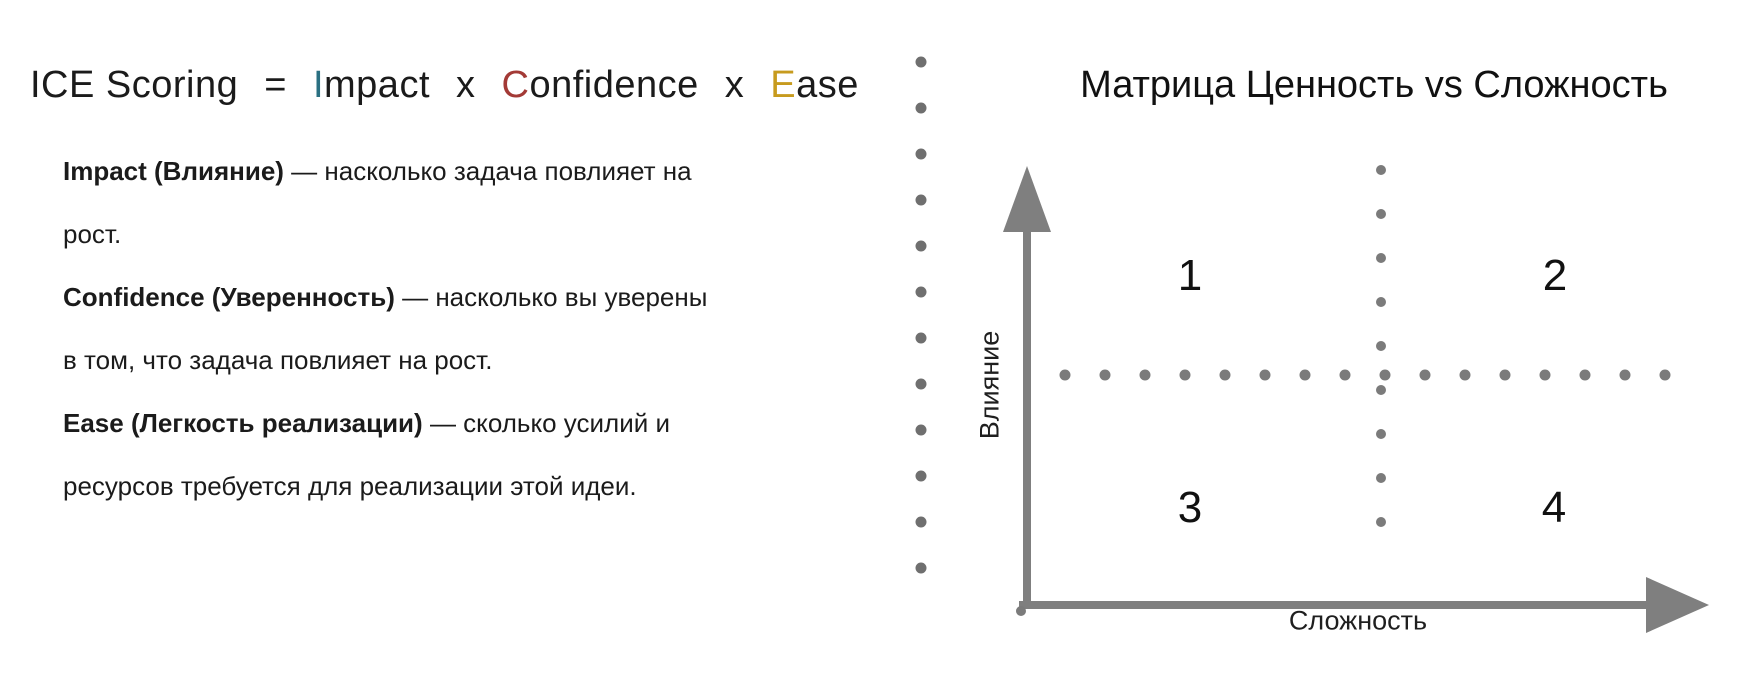 Image resolution: width=1740 pixels, height=677 pixels. What do you see at coordinates (1555, 275) in the screenshot?
I see `quadrant-2-label: 2` at bounding box center [1555, 275].